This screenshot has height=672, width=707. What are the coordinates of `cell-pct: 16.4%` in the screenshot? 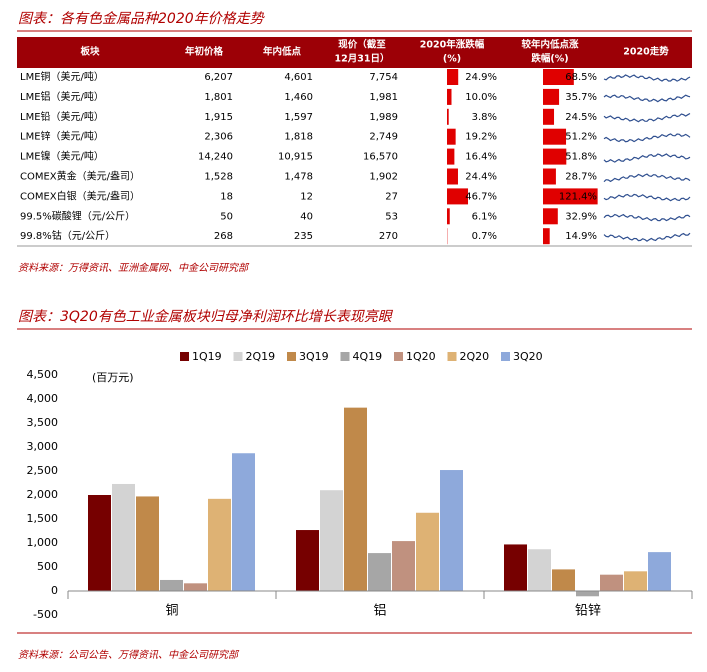 It's located at (481, 157).